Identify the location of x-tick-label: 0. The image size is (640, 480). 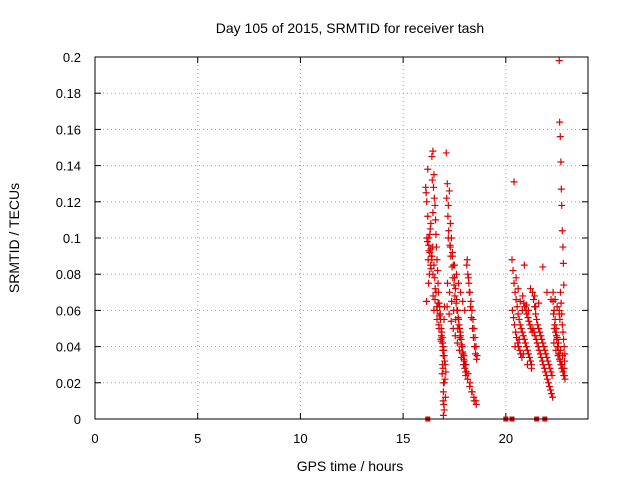
(94, 438).